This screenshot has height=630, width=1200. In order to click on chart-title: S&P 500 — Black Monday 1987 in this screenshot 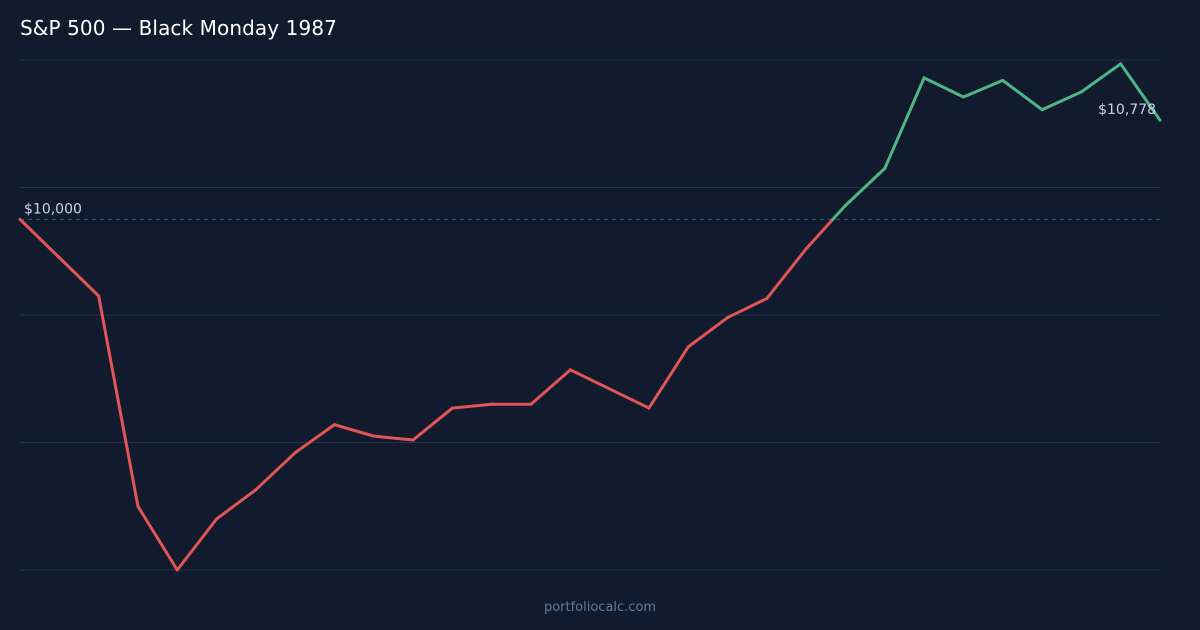, I will do `click(178, 28)`.